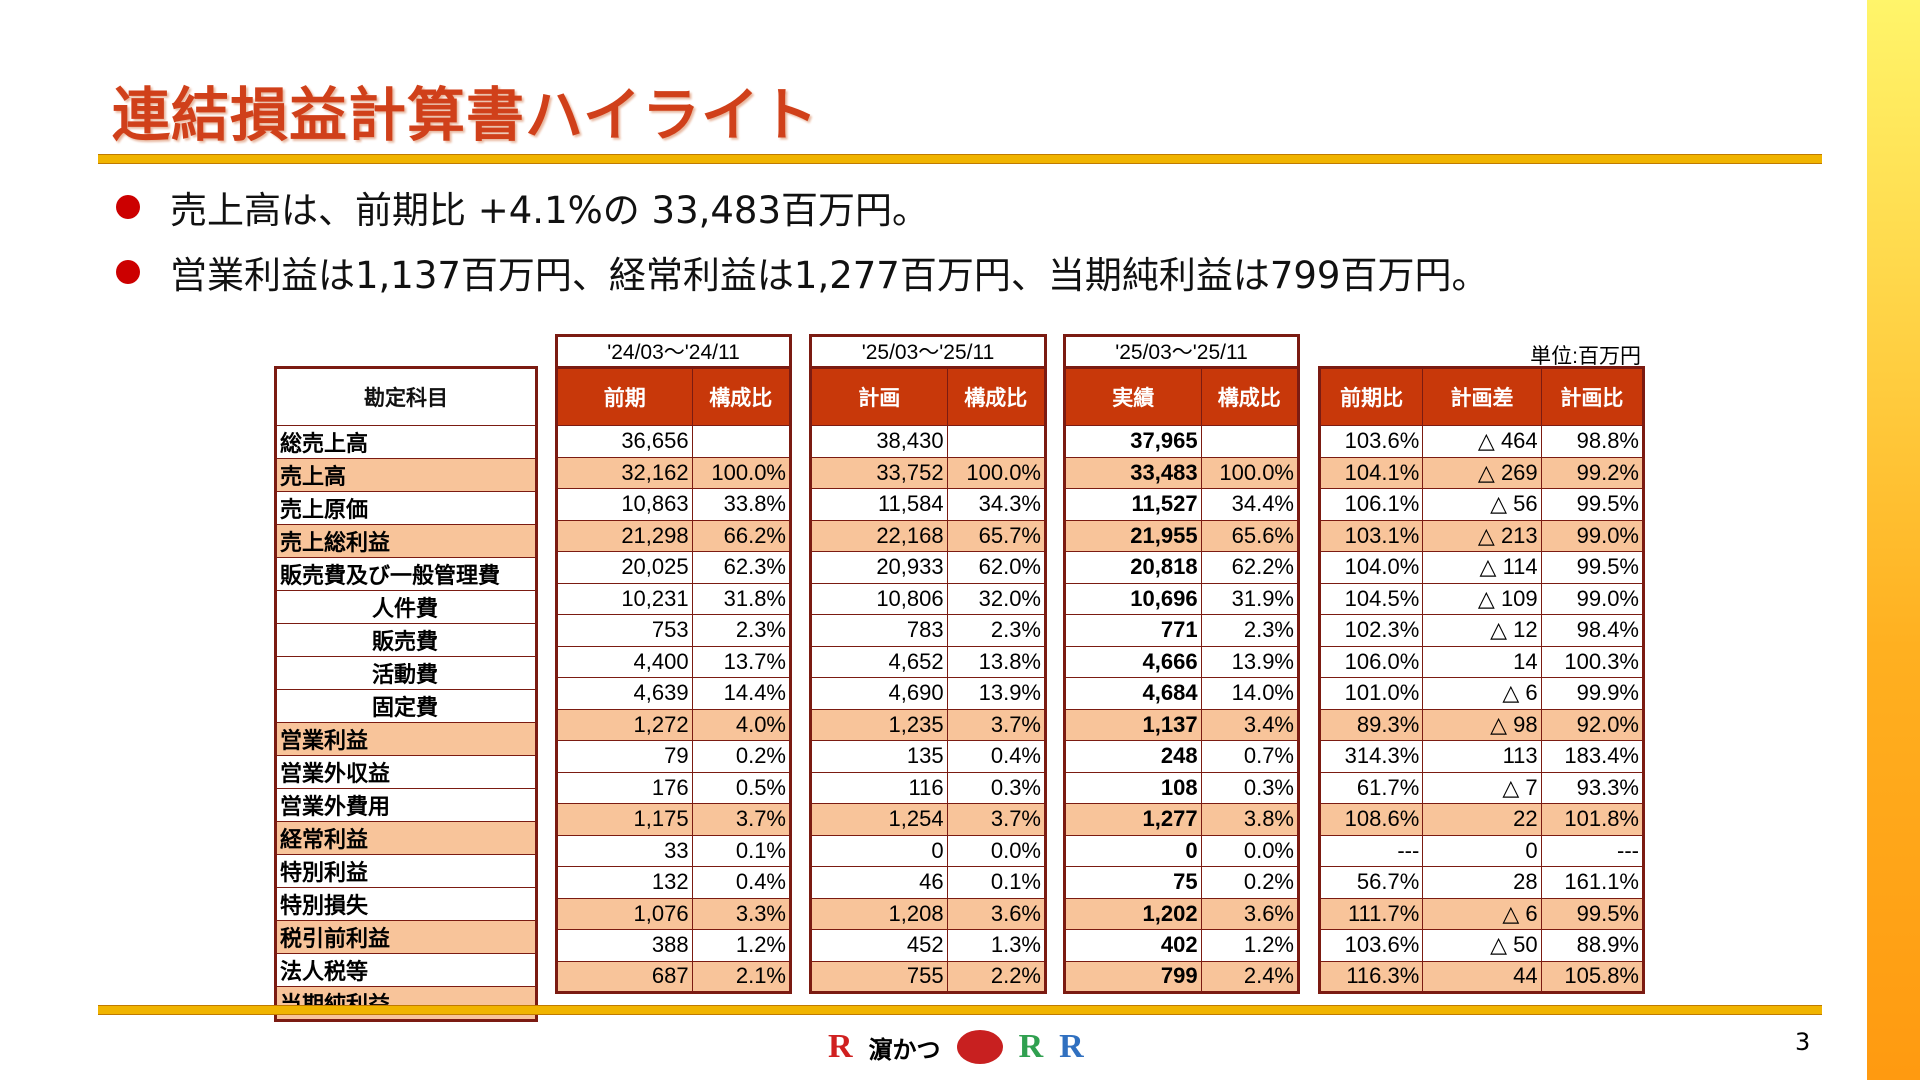 The width and height of the screenshot is (1920, 1080). What do you see at coordinates (1893, 540) in the screenshot?
I see `decorative-gradient-bar` at bounding box center [1893, 540].